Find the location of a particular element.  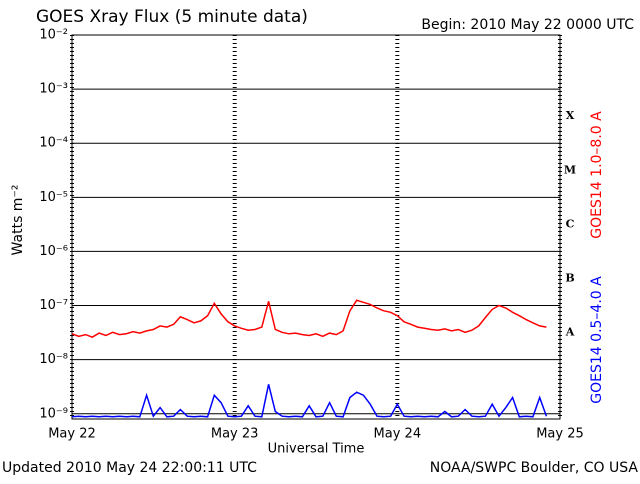

x-tick-label: May 25 is located at coordinates (560, 434).